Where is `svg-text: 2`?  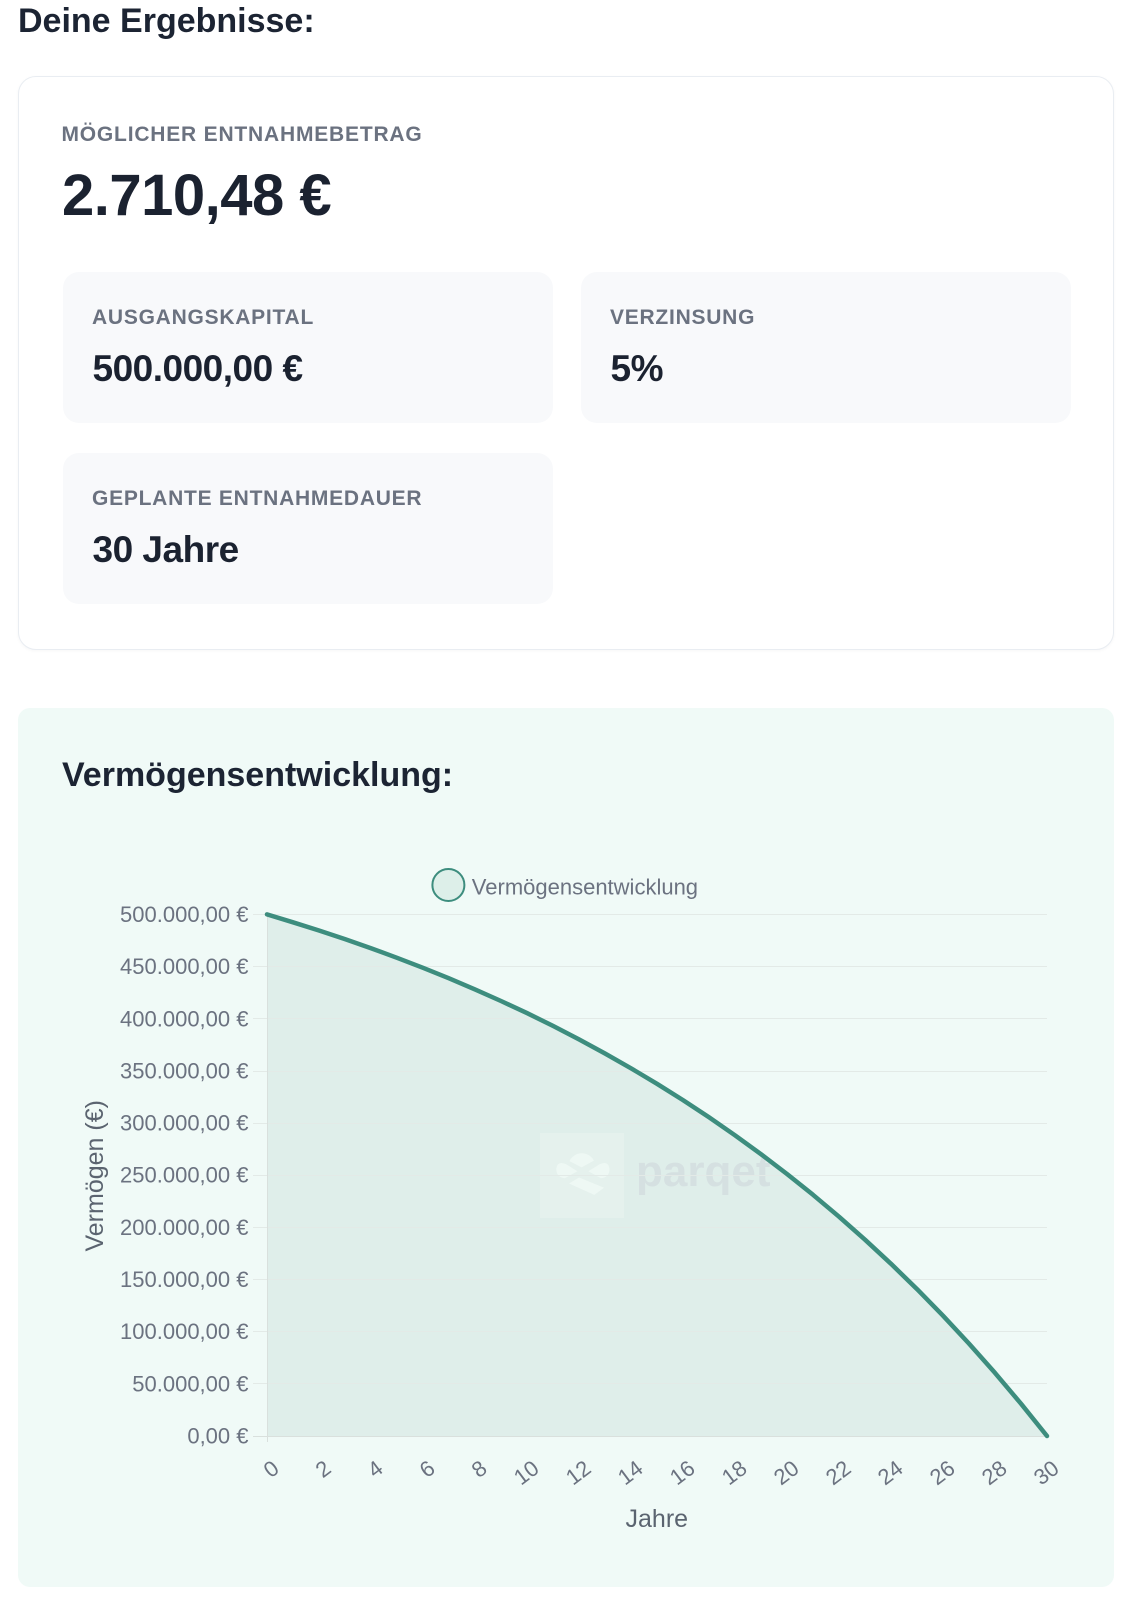
svg-text: 2 is located at coordinates (323, 1468).